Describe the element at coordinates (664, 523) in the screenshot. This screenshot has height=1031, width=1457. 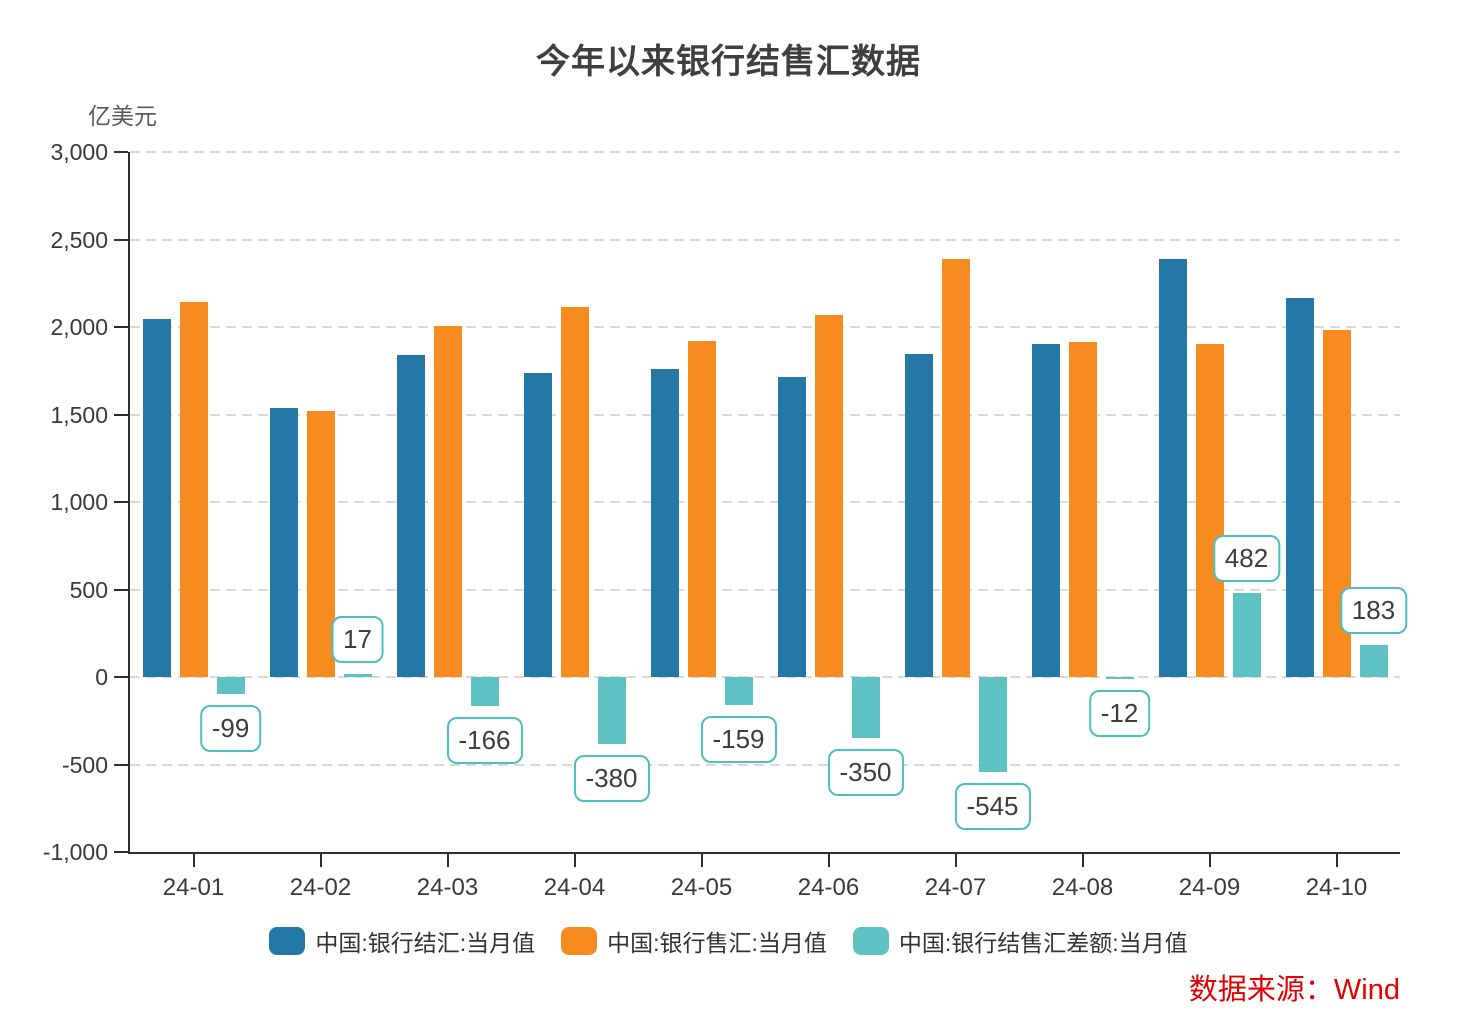
I see `bar-24-05-series0` at that location.